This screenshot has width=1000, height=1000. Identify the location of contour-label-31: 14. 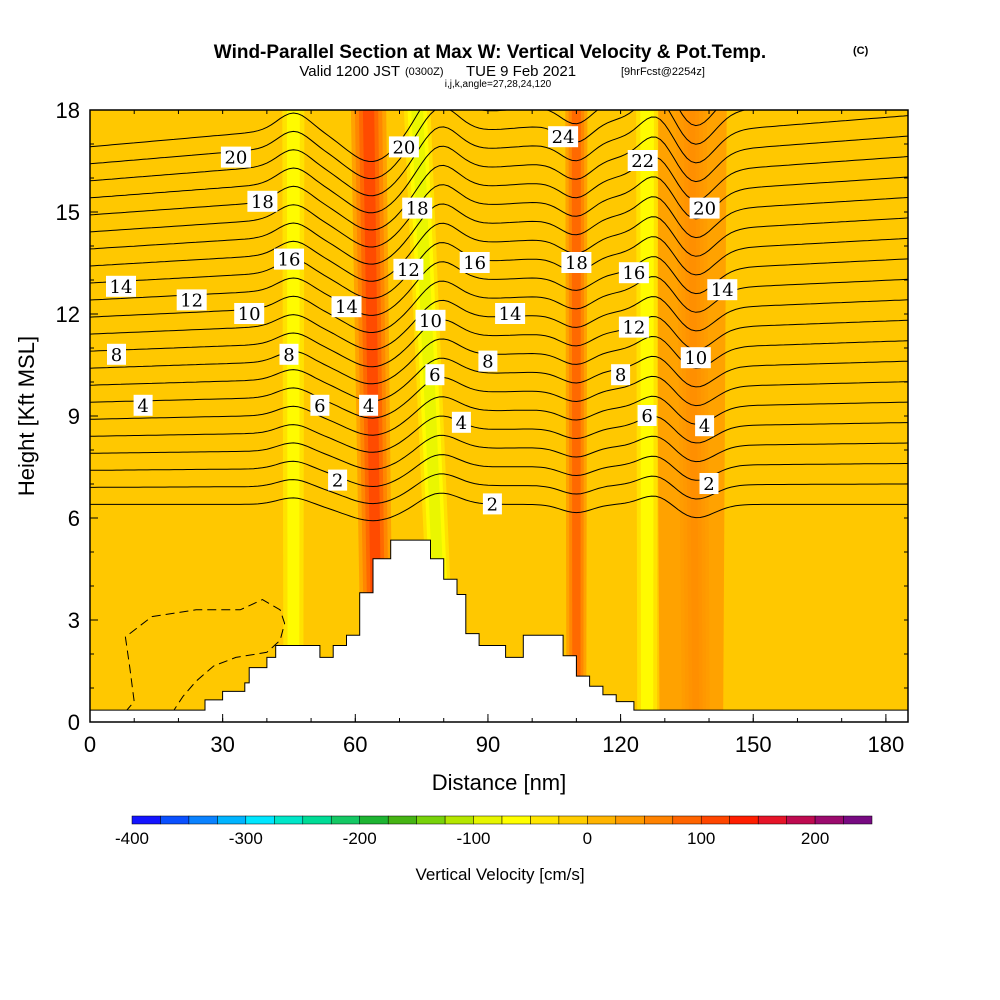
(722, 290).